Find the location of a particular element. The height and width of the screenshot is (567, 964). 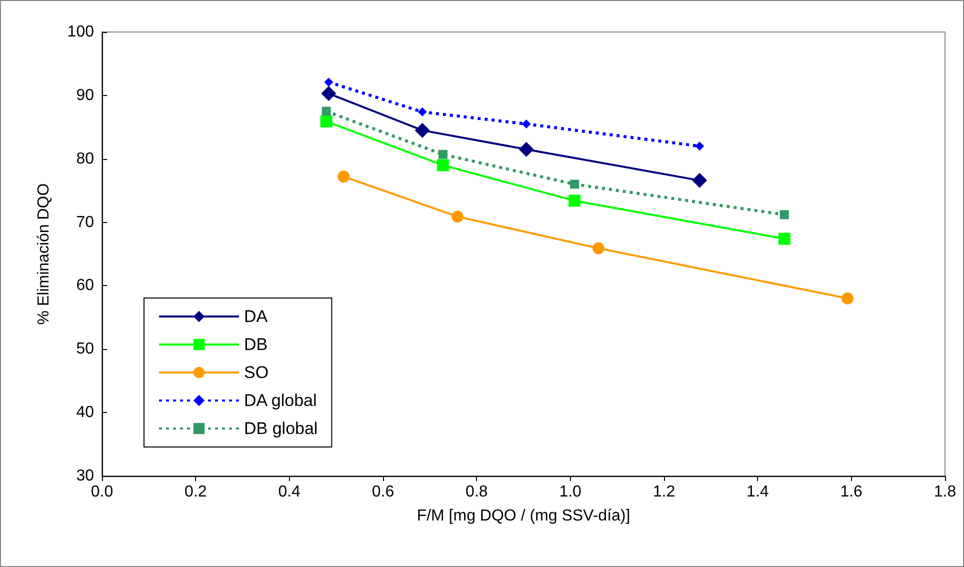

y-tick-label: 50 is located at coordinates (85, 349).